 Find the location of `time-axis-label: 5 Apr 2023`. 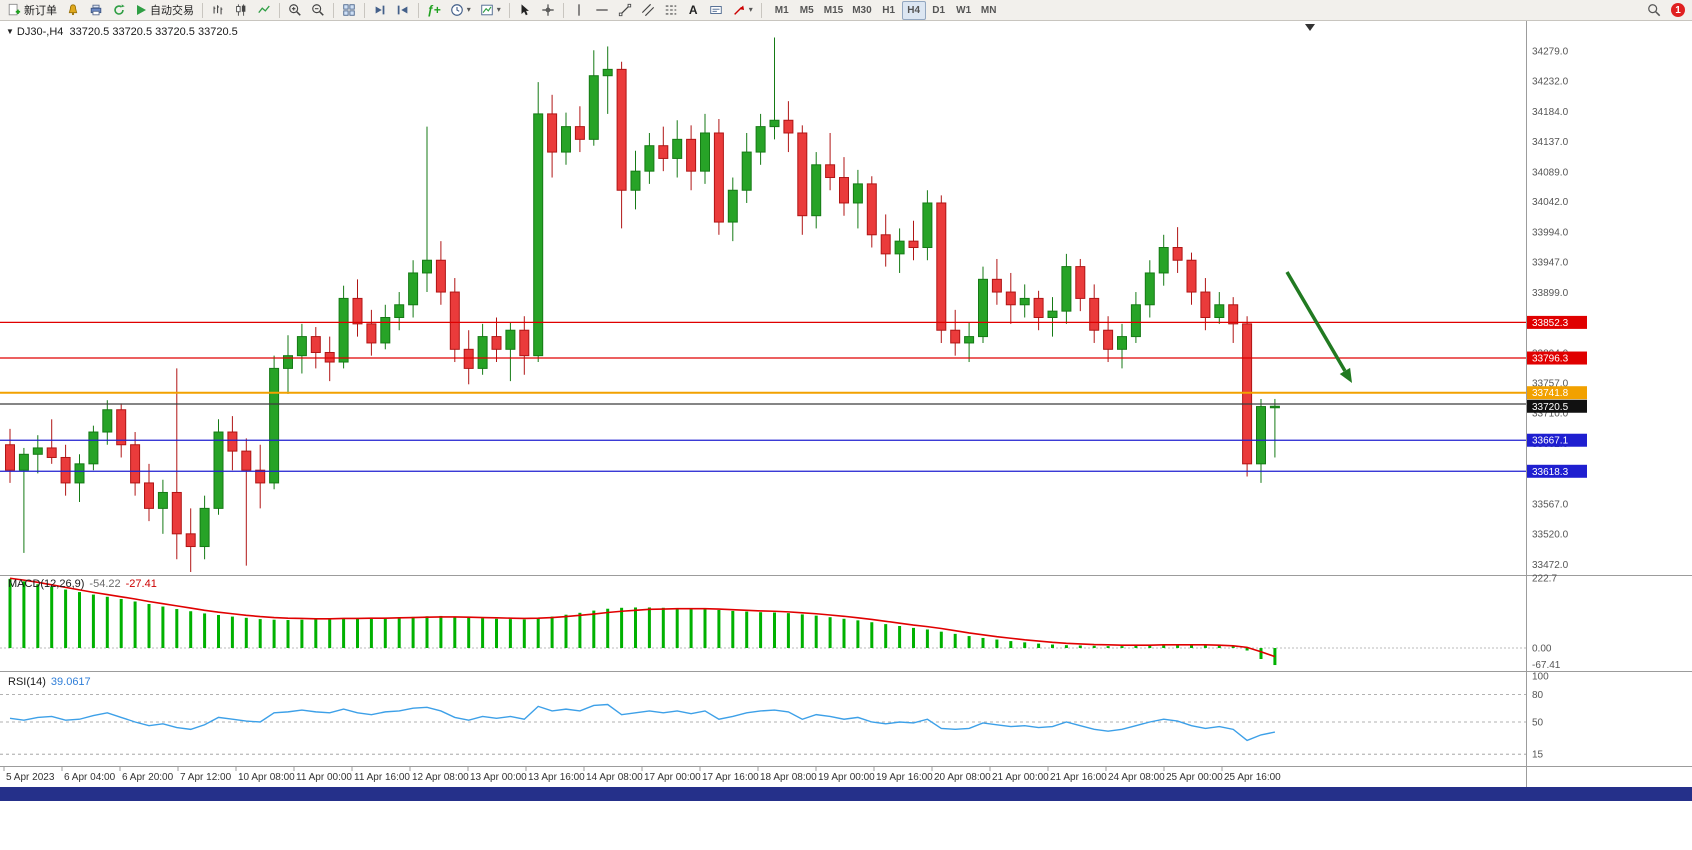

time-axis-label: 5 Apr 2023 is located at coordinates (30, 777).